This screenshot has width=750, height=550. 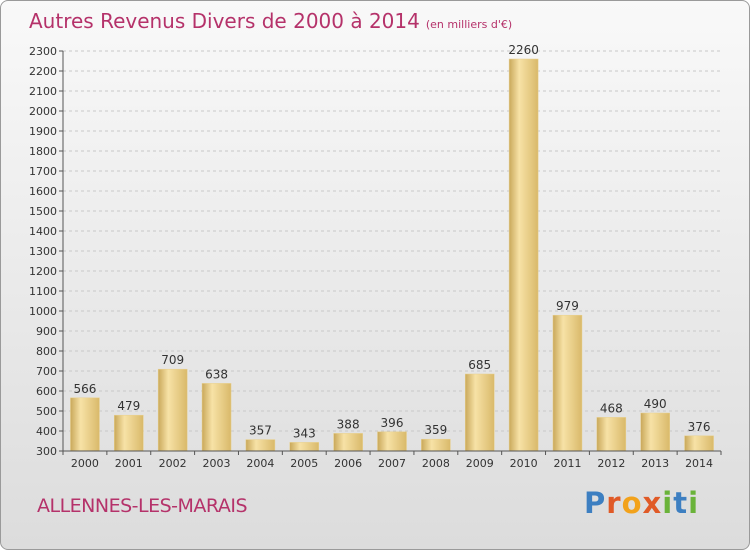 What do you see at coordinates (655, 404) in the screenshot?
I see `data-label: 490` at bounding box center [655, 404].